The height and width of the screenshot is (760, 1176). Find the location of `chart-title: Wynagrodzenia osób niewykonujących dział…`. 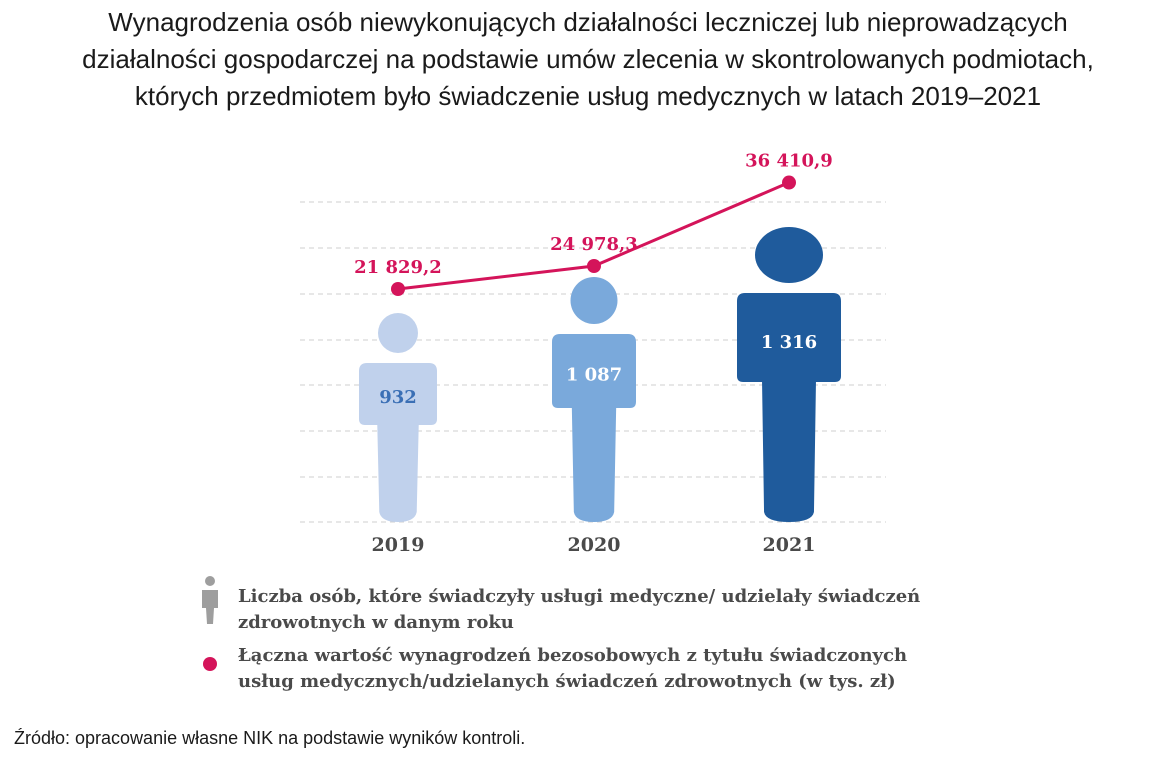

chart-title: Wynagrodzenia osób niewykonujących dział… is located at coordinates (588, 59).